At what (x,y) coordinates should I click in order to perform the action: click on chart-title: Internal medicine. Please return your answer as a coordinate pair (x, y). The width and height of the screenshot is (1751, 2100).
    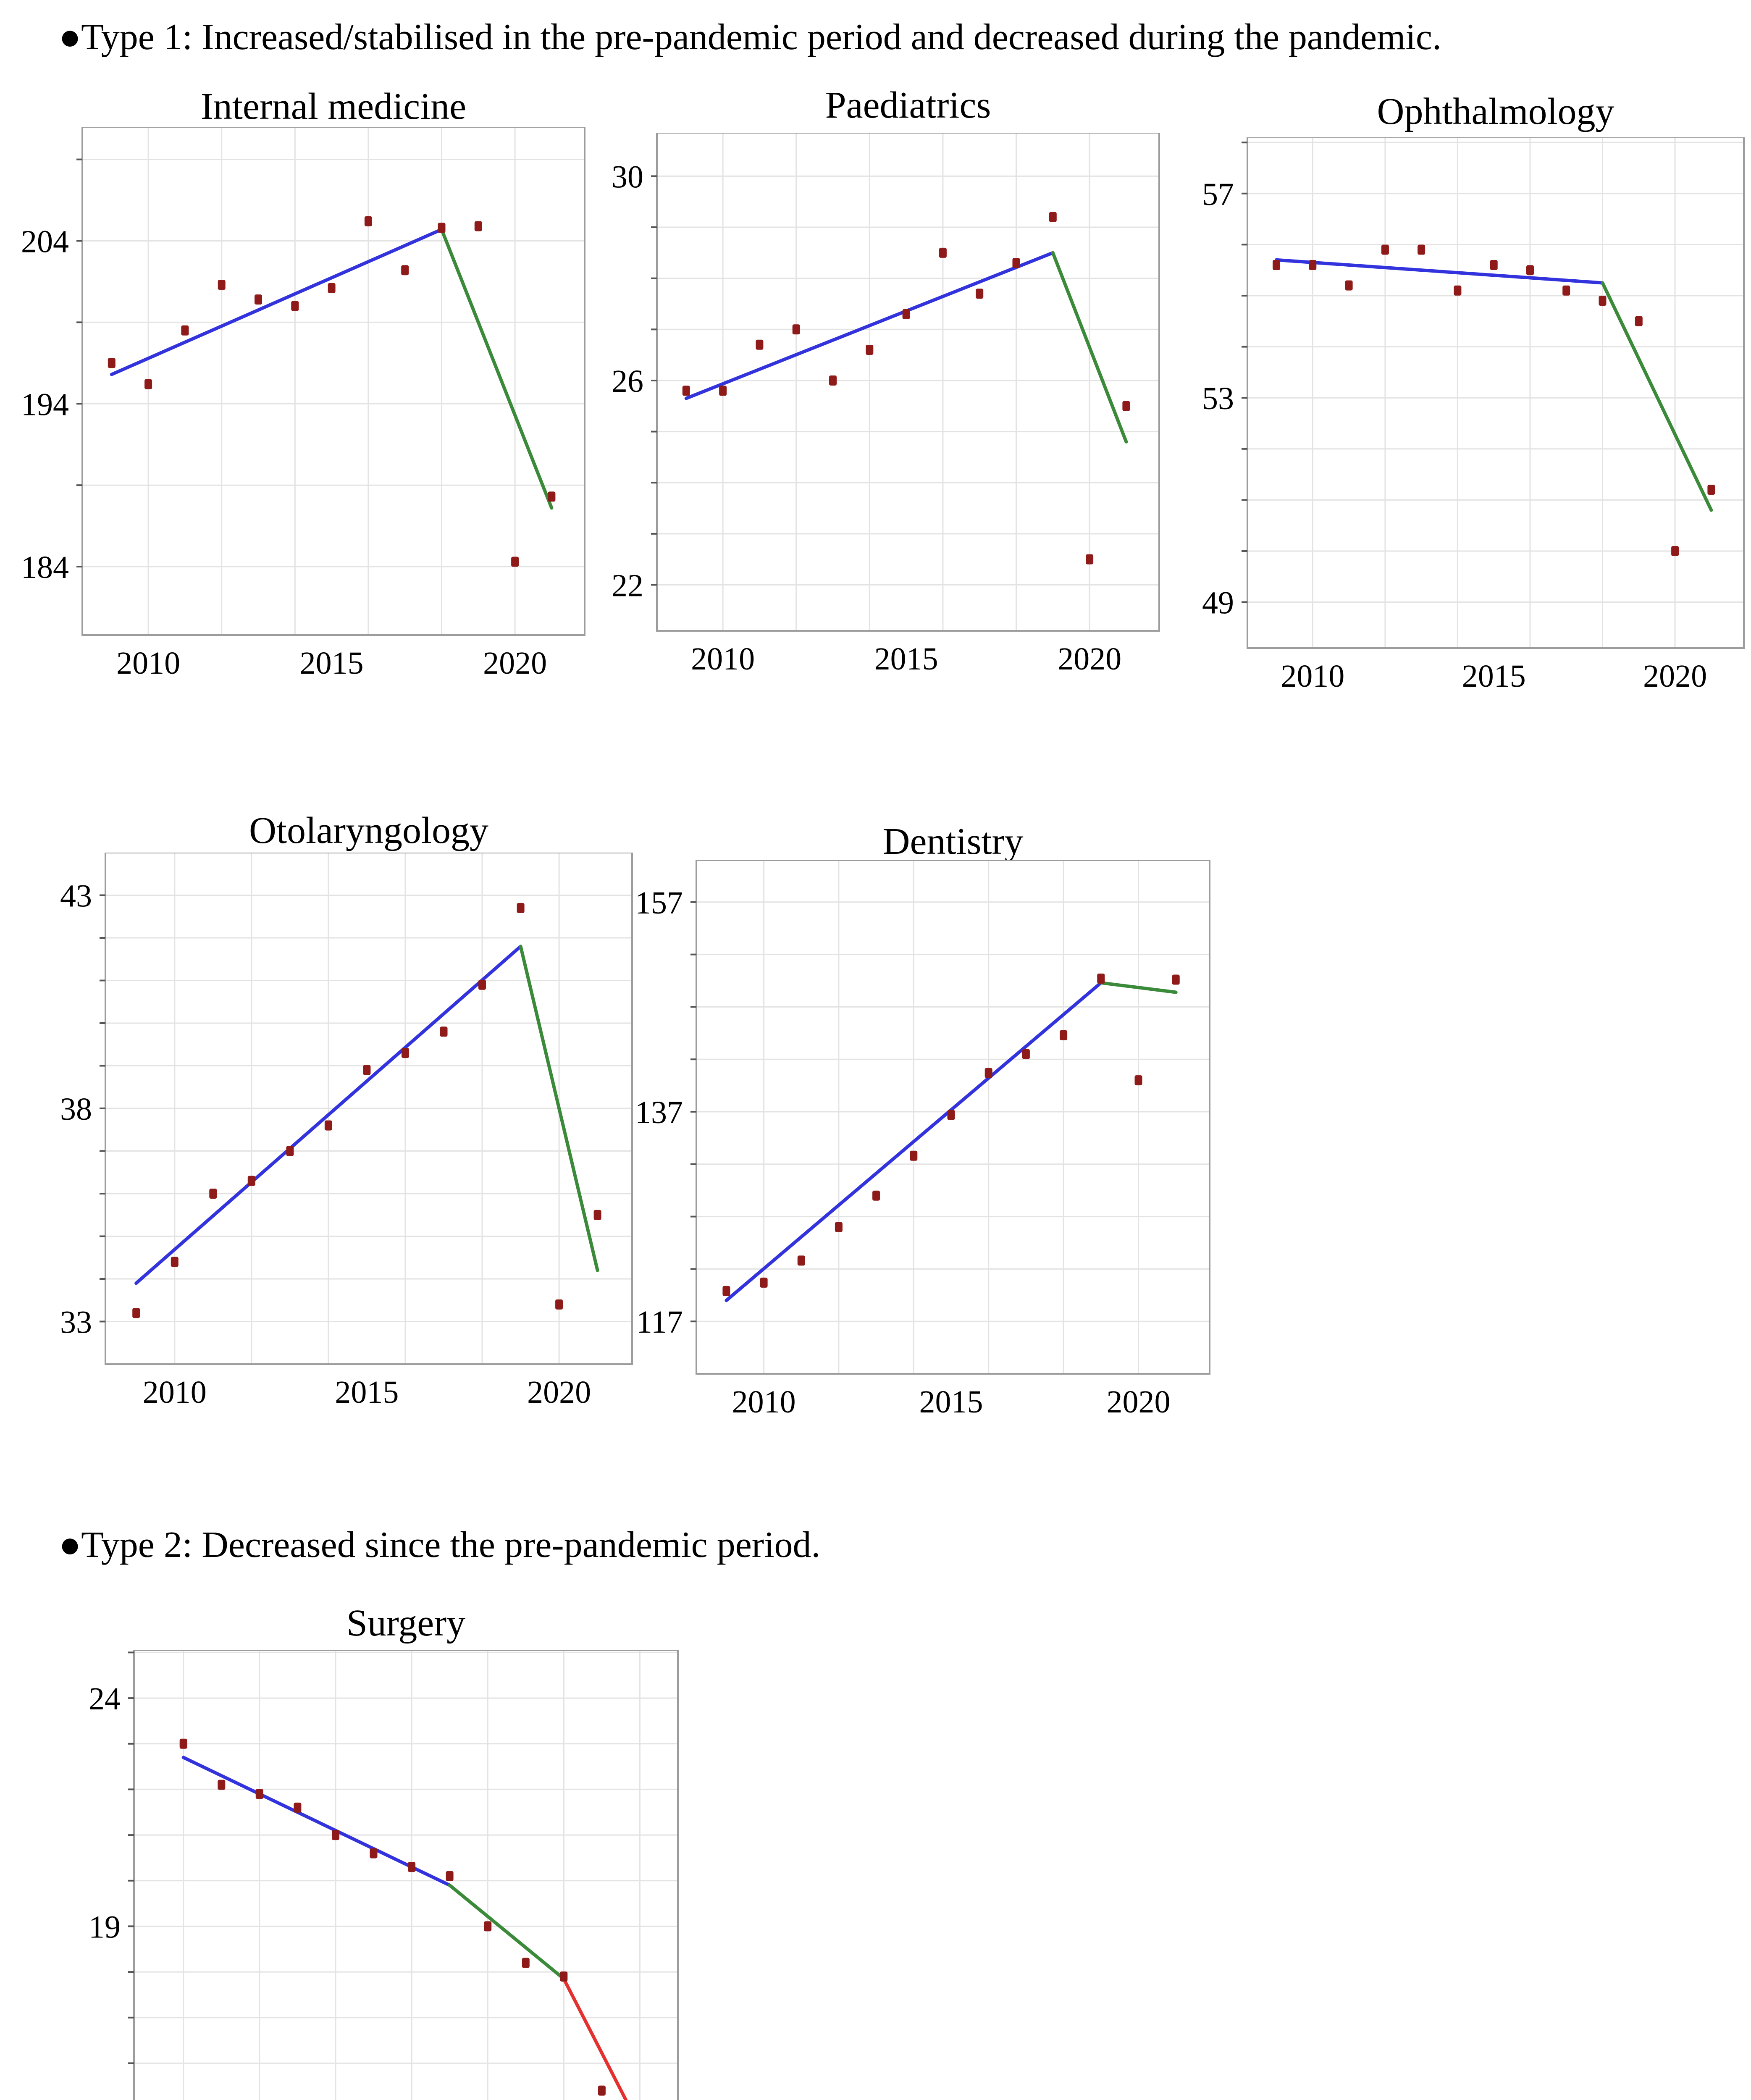
    Looking at the image, I should click on (333, 106).